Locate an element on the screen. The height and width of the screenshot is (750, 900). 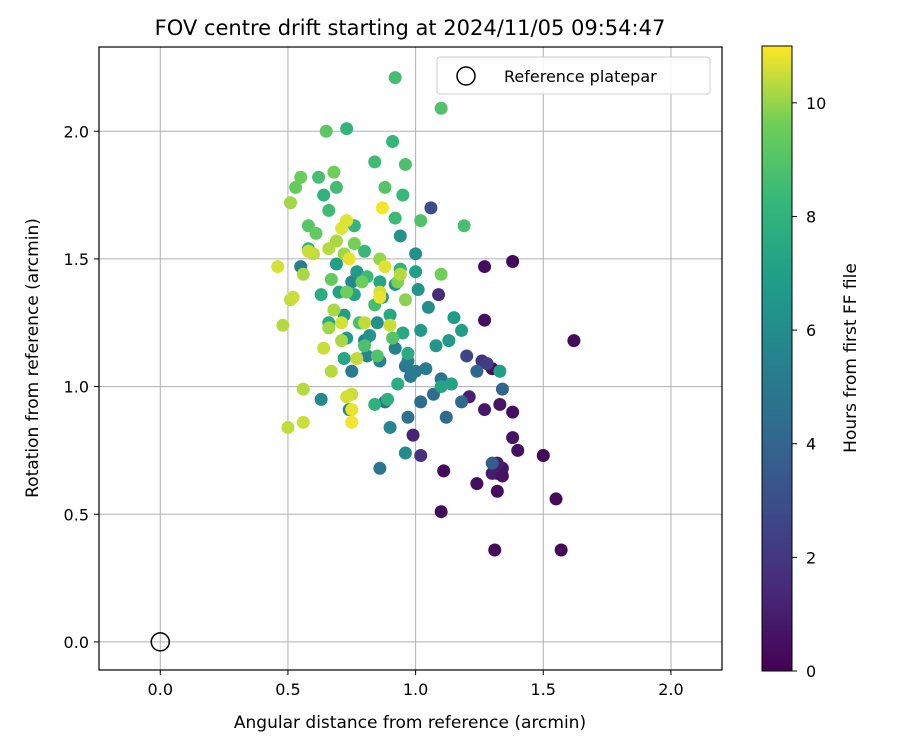
colorbar-tick-label: 2 is located at coordinates (811, 557).